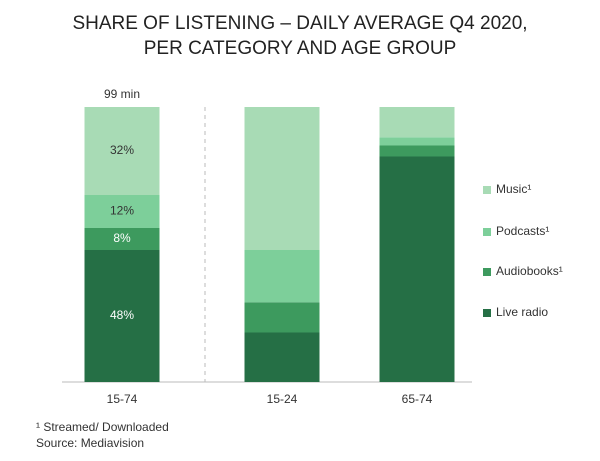  I want to click on legend-label: Music¹, so click(513, 189).